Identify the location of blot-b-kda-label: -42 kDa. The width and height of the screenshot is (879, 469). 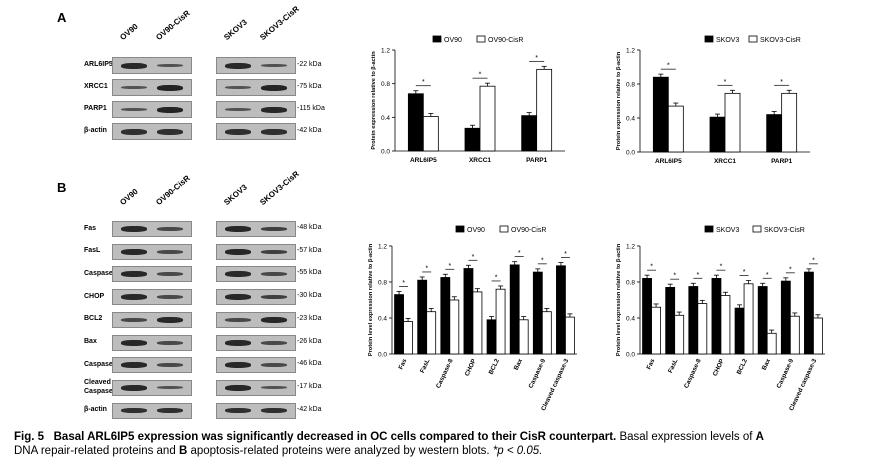
(309, 409).